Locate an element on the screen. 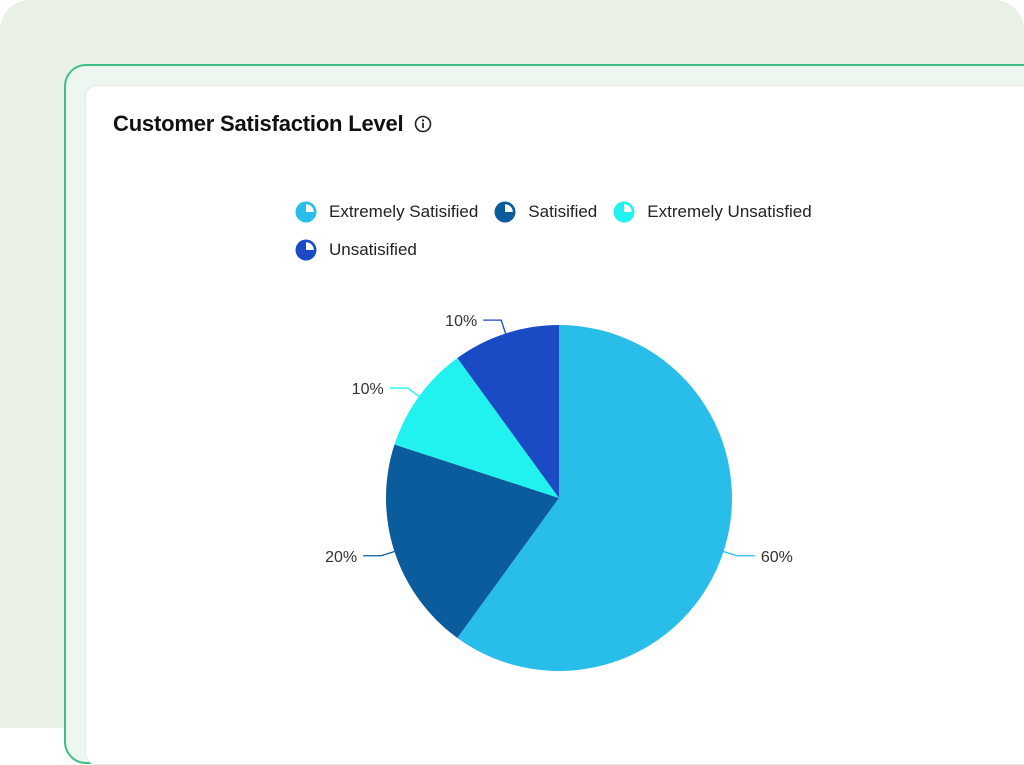  legend-label: Unsatisified is located at coordinates (373, 249).